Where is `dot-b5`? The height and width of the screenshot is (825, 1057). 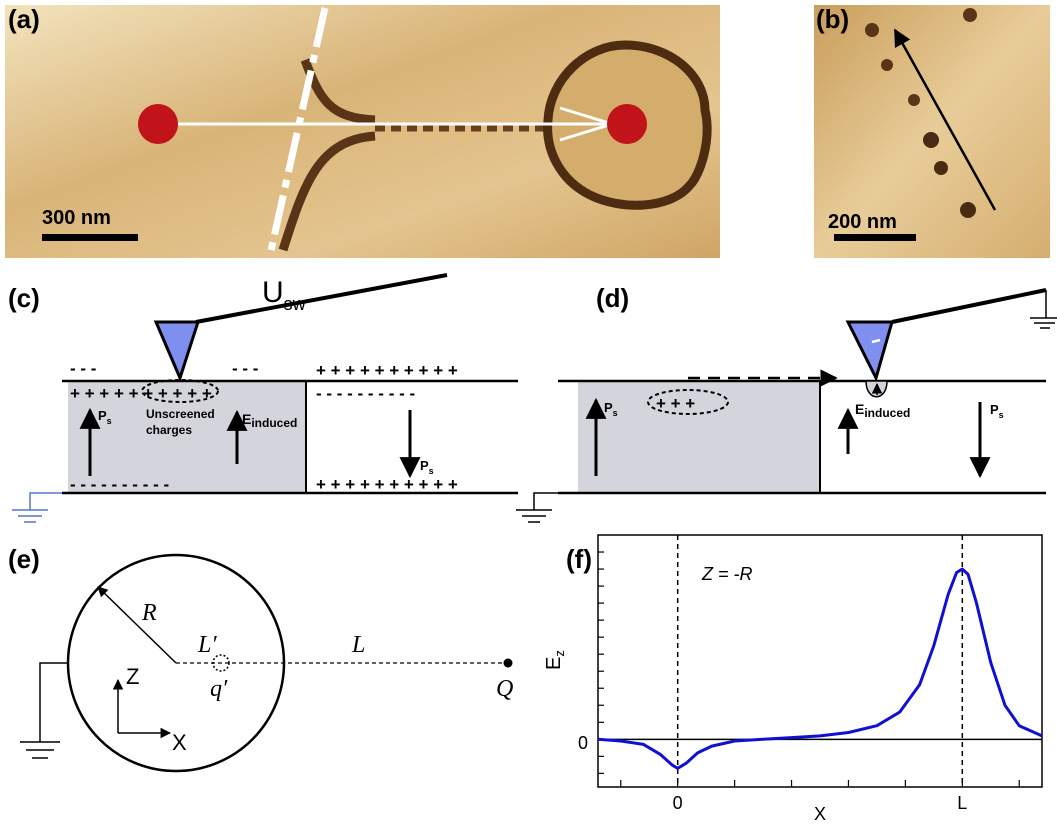 dot-b5 is located at coordinates (941, 168).